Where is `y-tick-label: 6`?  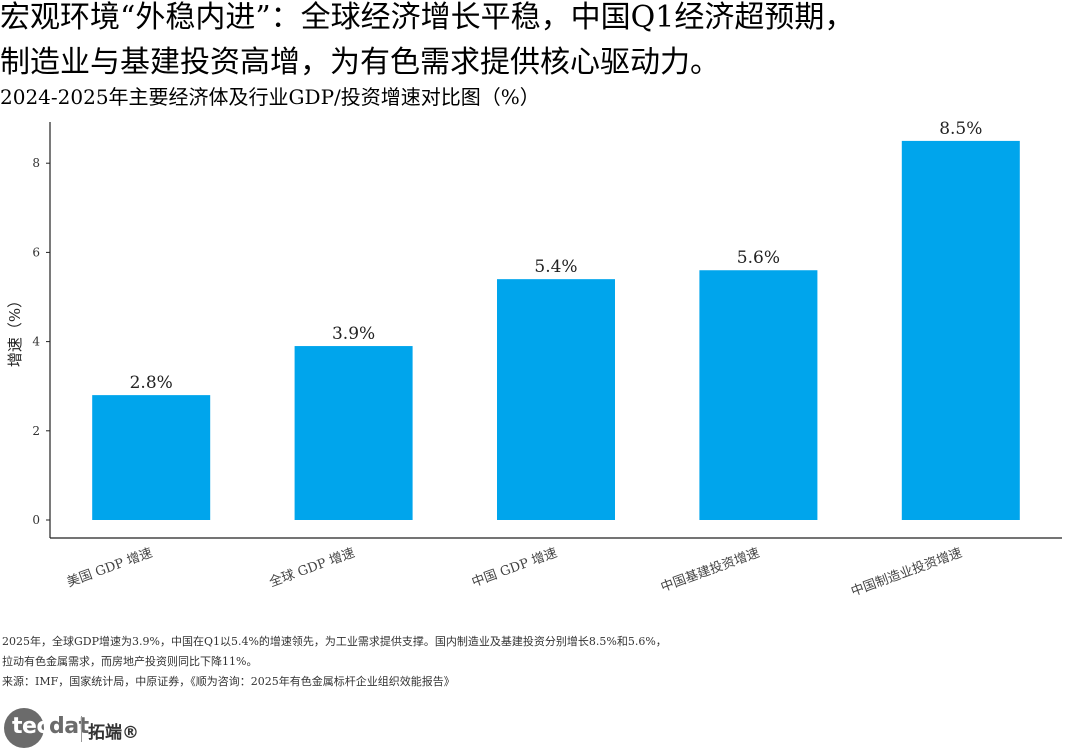 y-tick-label: 6 is located at coordinates (36, 252).